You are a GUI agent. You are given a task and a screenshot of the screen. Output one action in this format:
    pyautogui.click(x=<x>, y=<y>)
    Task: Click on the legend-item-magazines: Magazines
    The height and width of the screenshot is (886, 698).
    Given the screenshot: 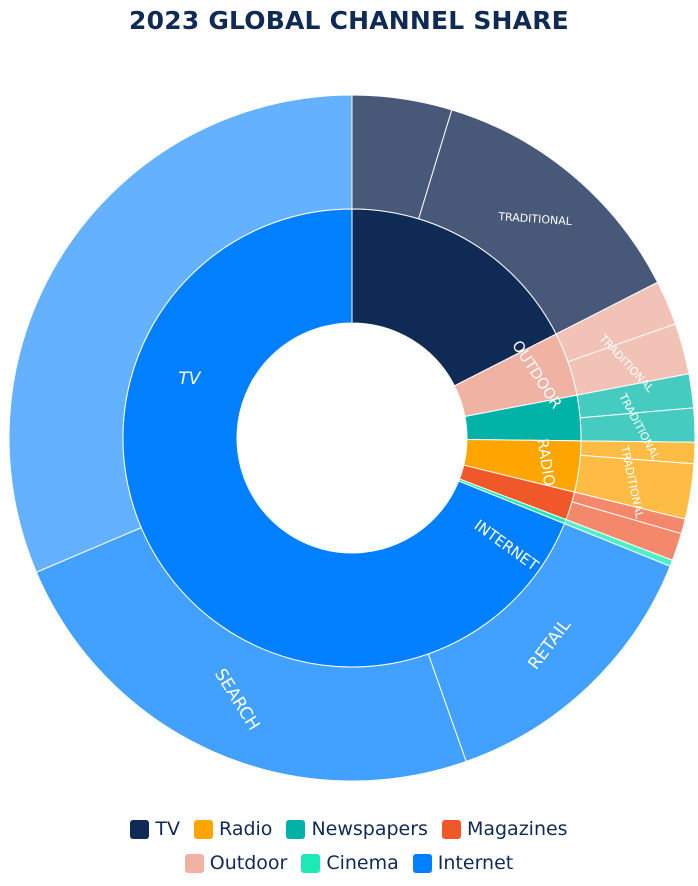 What is the action you would take?
    pyautogui.click(x=504, y=829)
    